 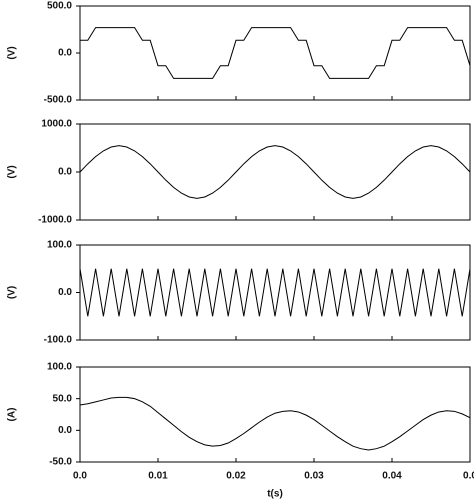 What do you see at coordinates (58, 340) in the screenshot?
I see `y-tick-label: -100.0` at bounding box center [58, 340].